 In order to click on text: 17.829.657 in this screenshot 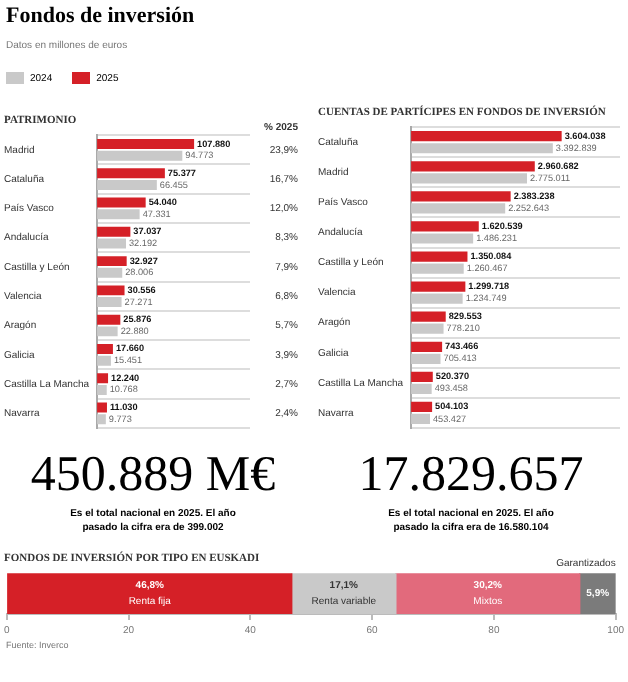, I will do `click(471, 475)`.